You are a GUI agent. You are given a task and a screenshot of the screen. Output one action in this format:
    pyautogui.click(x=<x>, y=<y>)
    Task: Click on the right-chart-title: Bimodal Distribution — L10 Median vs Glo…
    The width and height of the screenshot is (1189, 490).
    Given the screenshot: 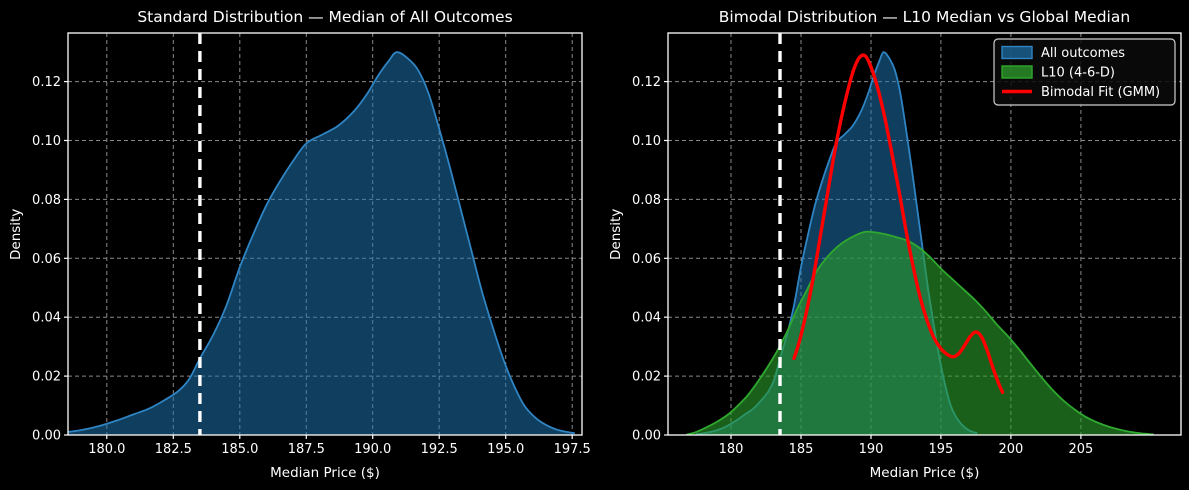 What is the action you would take?
    pyautogui.click(x=924, y=17)
    